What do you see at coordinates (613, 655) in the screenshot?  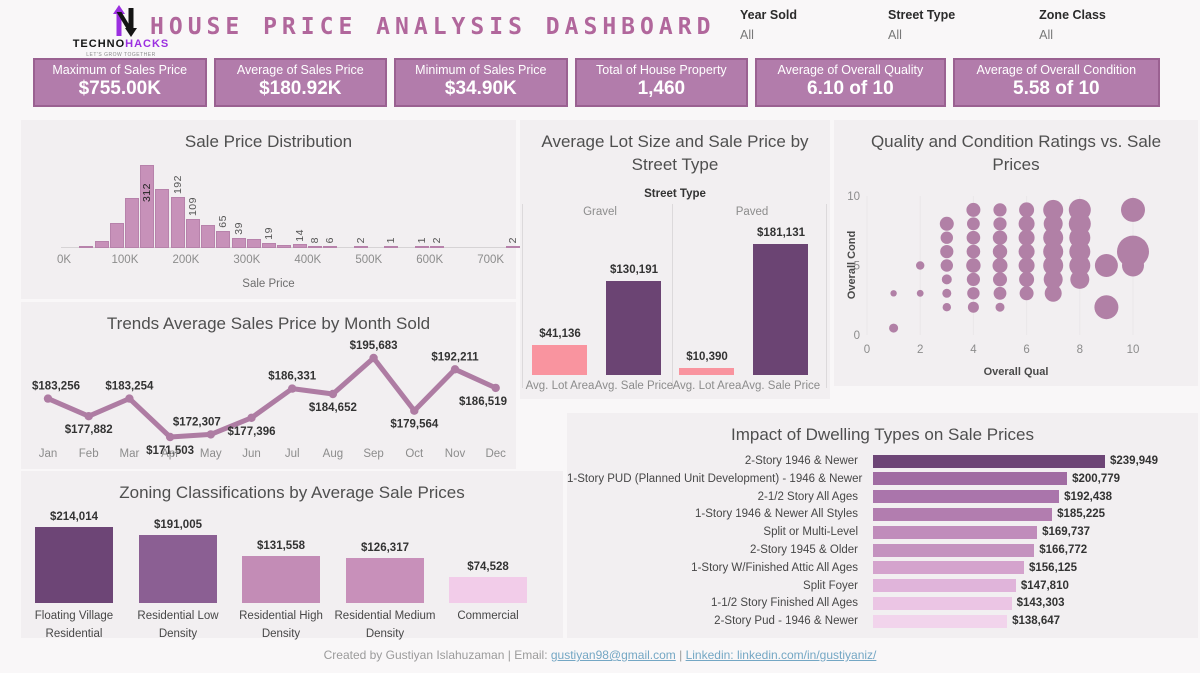 I see `email-link: gustiyan98@gmail.com` at bounding box center [613, 655].